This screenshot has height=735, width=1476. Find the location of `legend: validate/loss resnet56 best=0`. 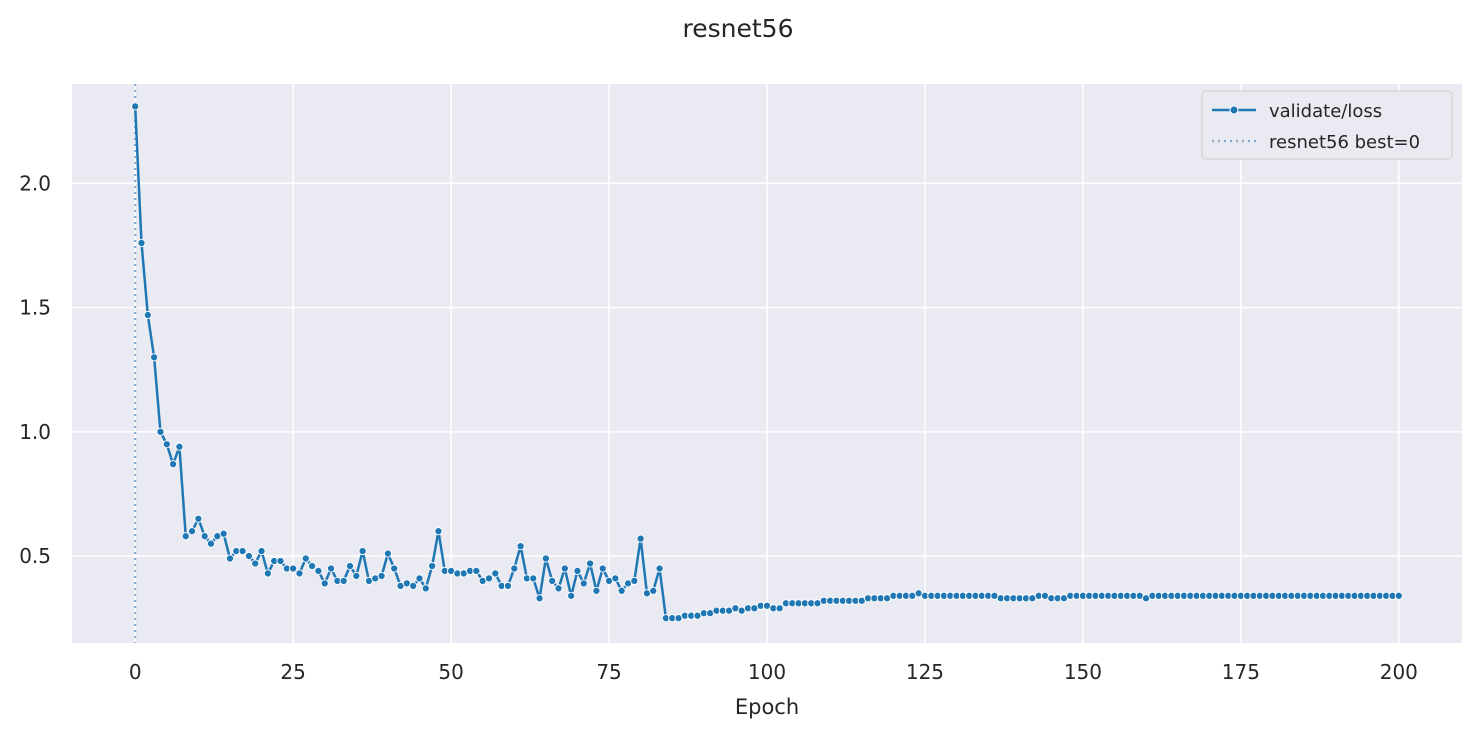

legend: validate/loss resnet56 best=0 is located at coordinates (1327, 125).